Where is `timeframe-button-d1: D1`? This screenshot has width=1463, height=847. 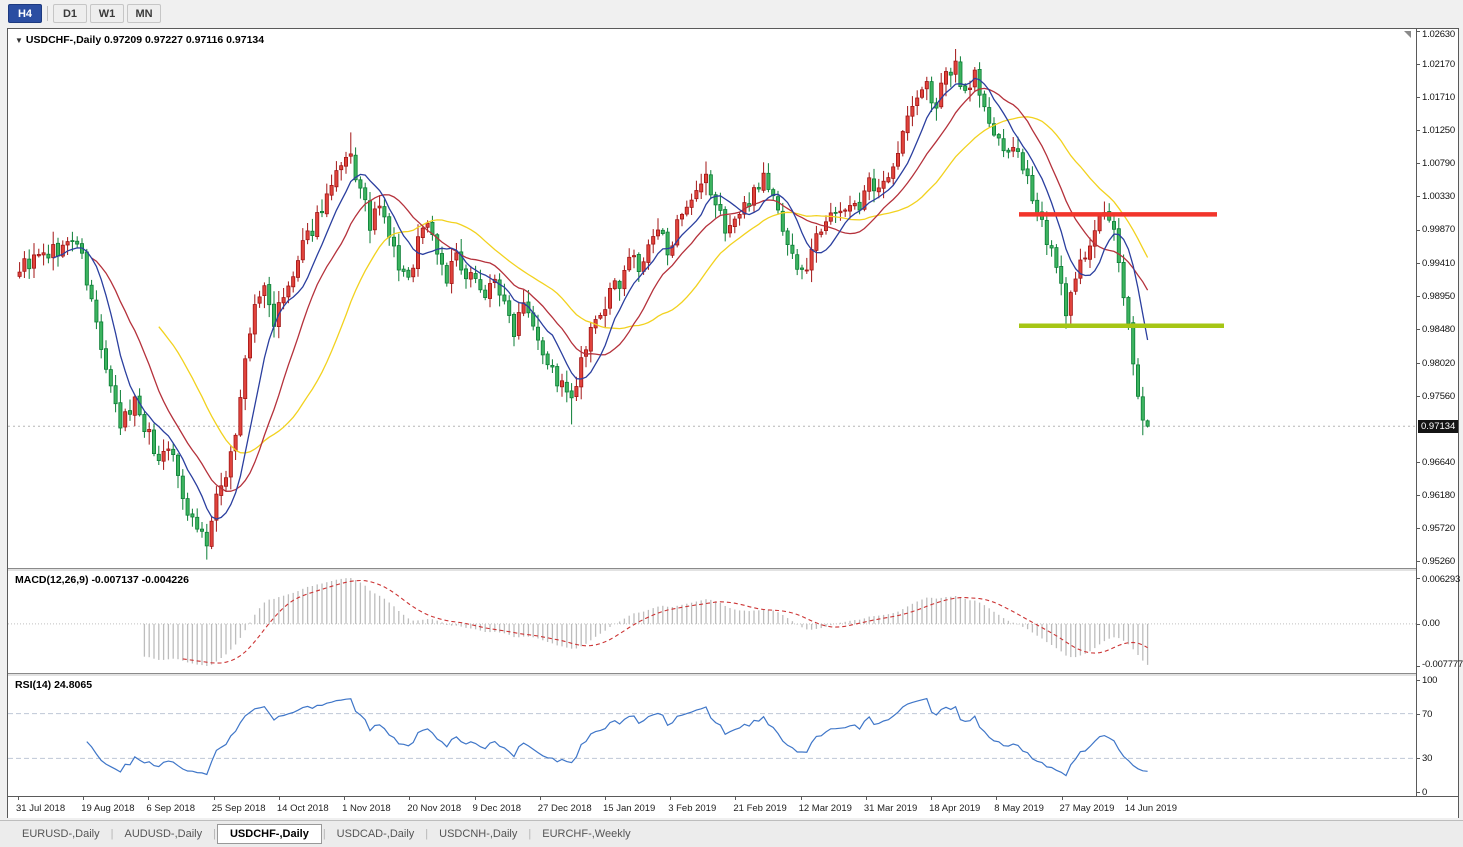 timeframe-button-d1: D1 is located at coordinates (70, 13).